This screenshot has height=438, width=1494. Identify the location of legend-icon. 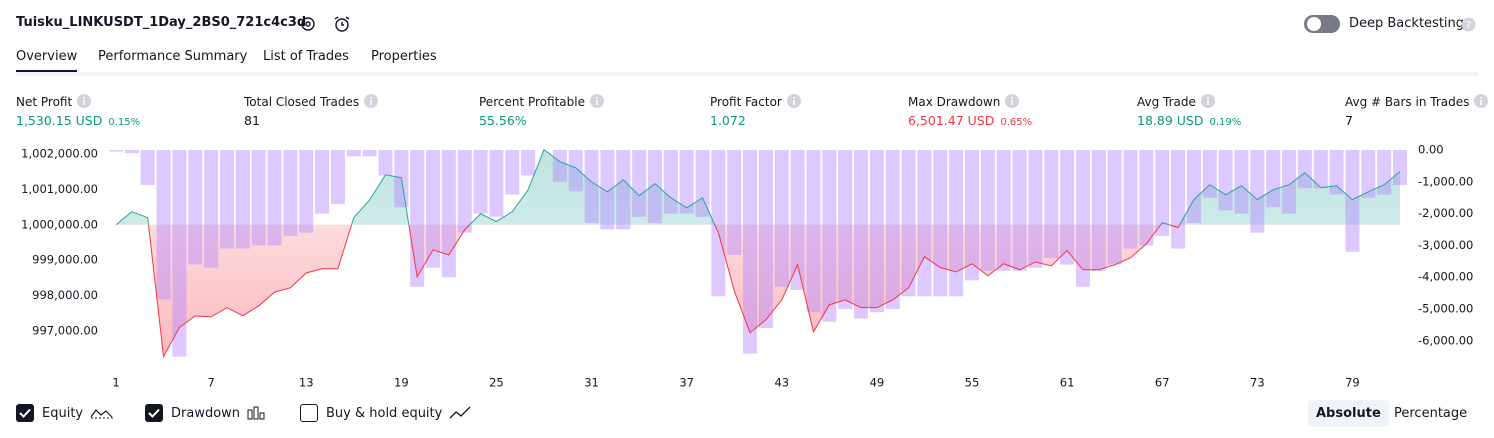
(460, 413).